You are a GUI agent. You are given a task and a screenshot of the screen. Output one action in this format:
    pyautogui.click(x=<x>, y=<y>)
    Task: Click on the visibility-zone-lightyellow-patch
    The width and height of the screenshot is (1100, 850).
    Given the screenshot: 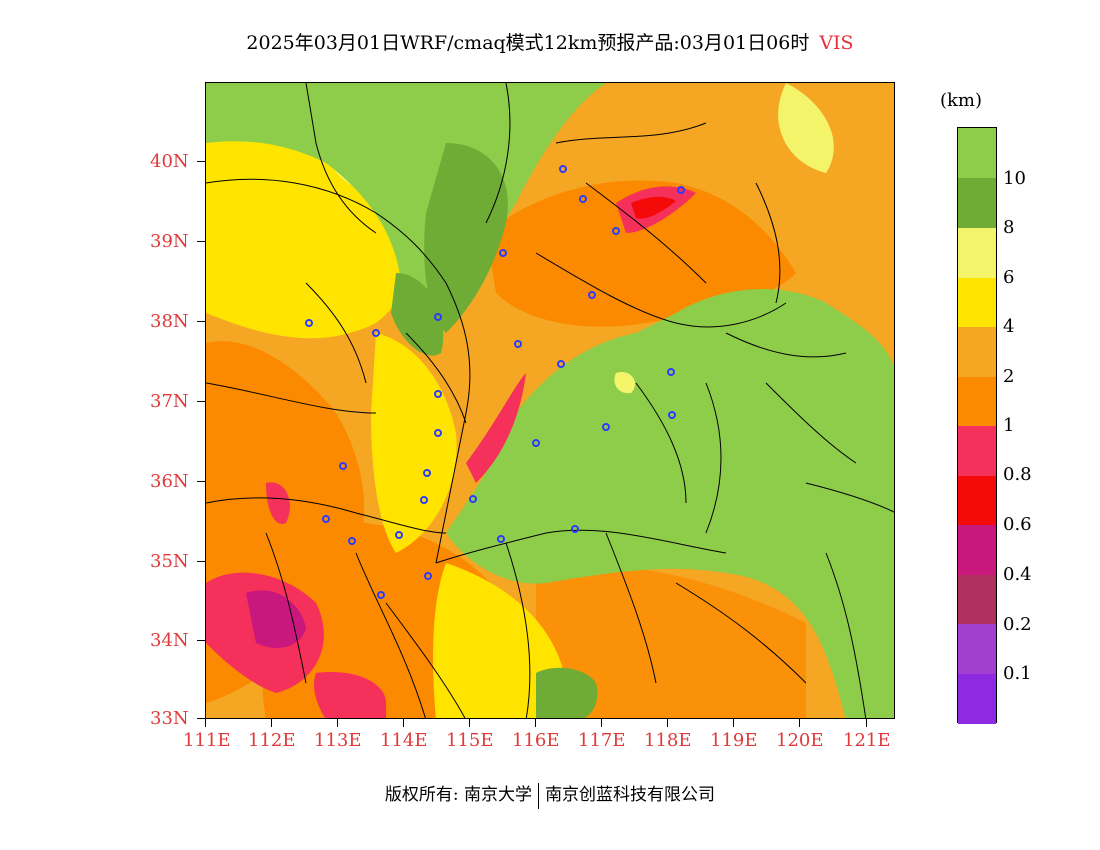 What is the action you would take?
    pyautogui.click(x=625, y=383)
    